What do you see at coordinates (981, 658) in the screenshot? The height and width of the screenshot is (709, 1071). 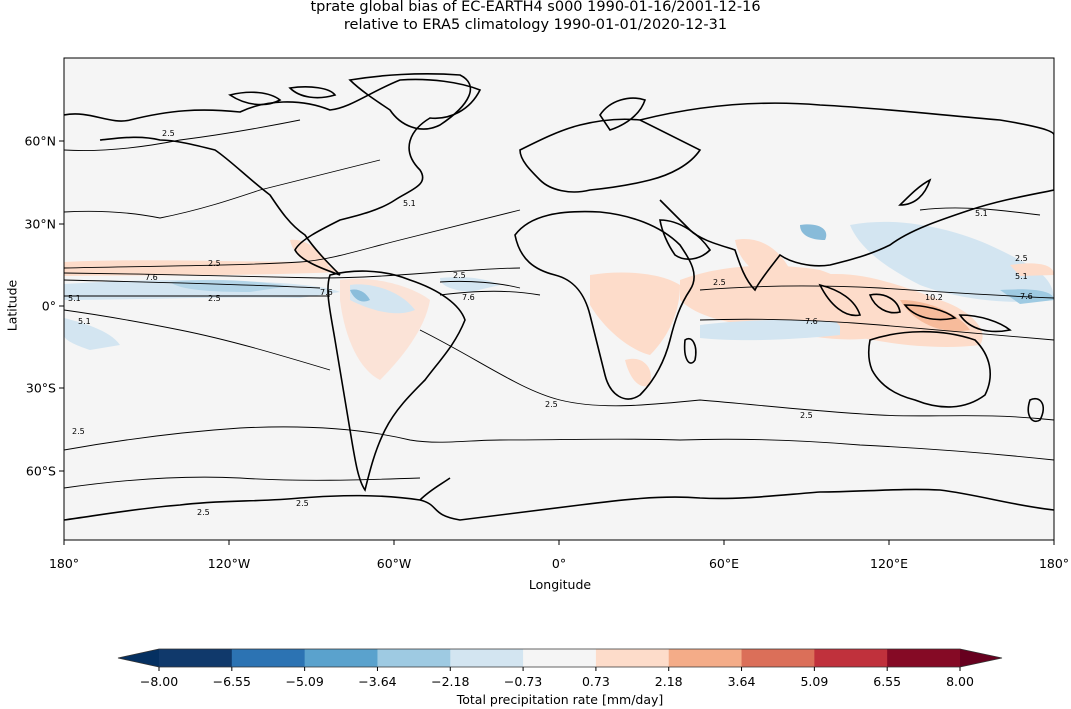 I see `colorbar-over-arrow` at bounding box center [981, 658].